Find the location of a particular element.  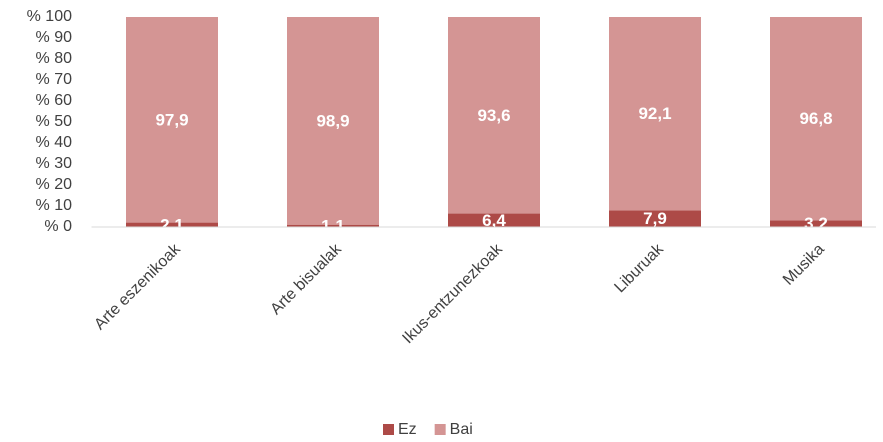

y-tick-label: % 100 is located at coordinates (49, 16).